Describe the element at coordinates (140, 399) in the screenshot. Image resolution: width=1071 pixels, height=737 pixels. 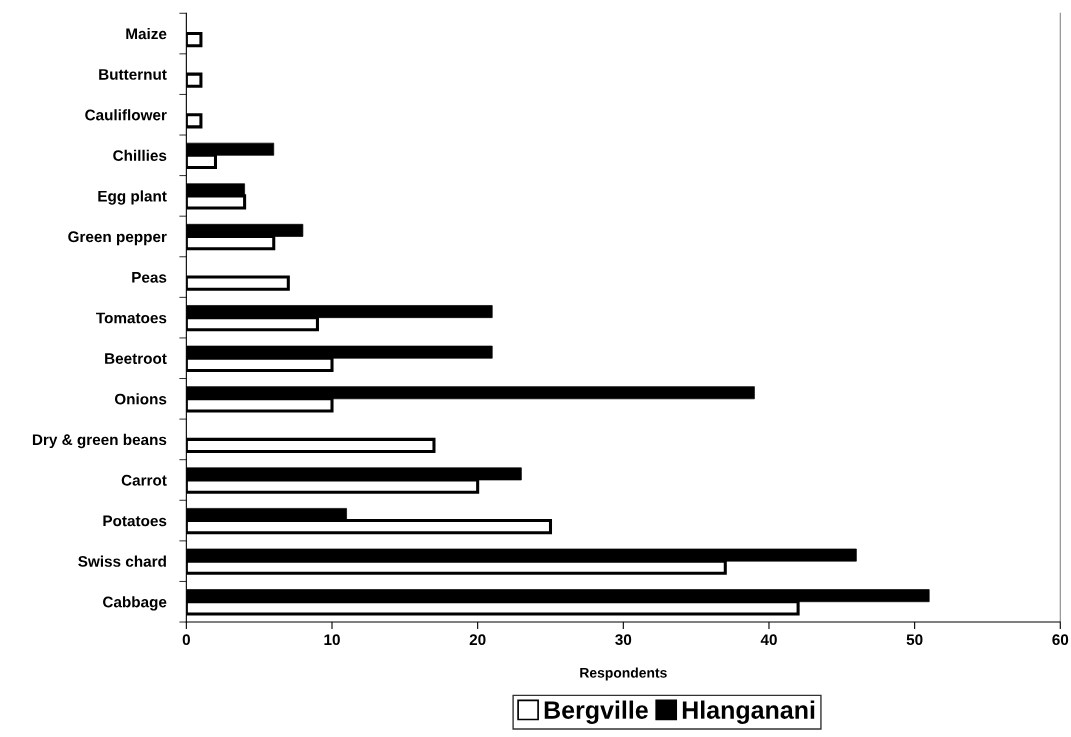
I see `y-tick-label: Onions` at that location.